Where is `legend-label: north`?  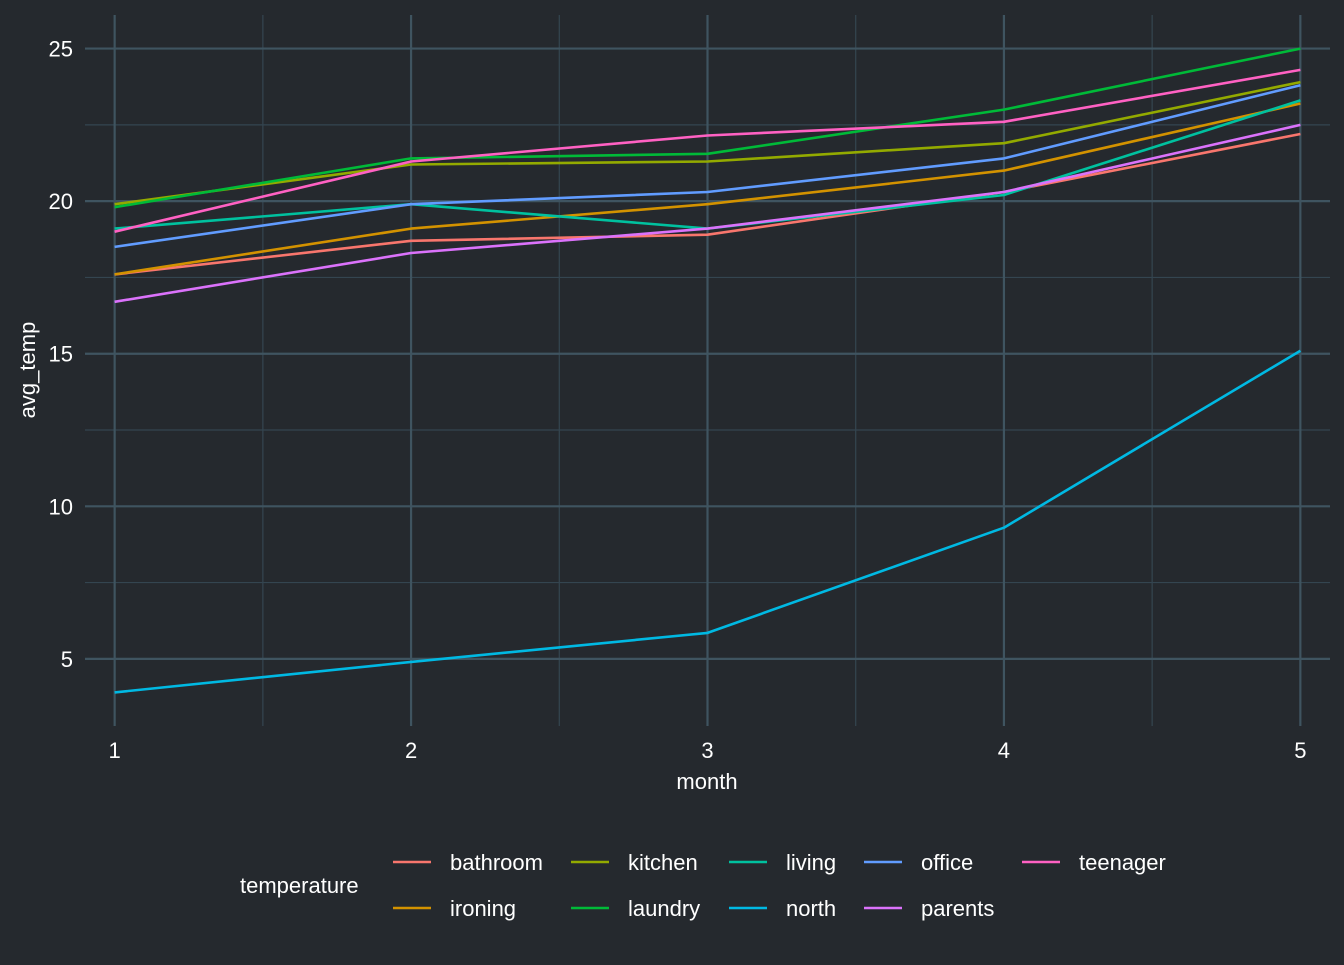 legend-label: north is located at coordinates (811, 908).